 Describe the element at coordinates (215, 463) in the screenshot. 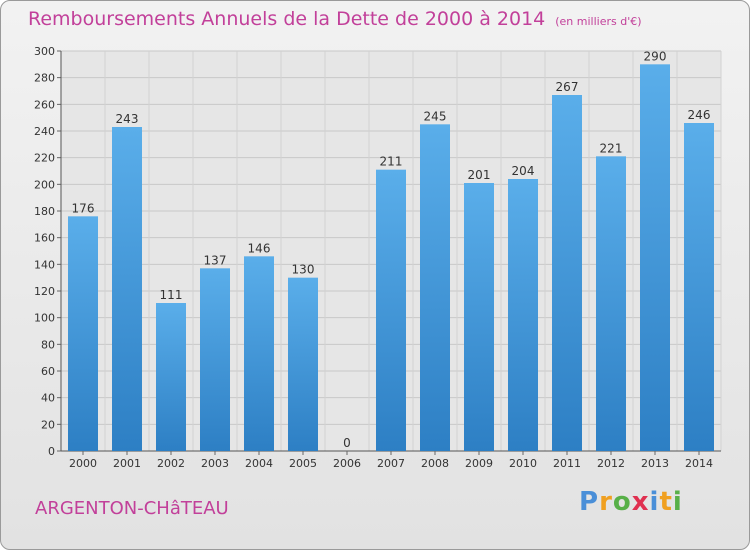

I see `x-tick-label: 2003` at that location.